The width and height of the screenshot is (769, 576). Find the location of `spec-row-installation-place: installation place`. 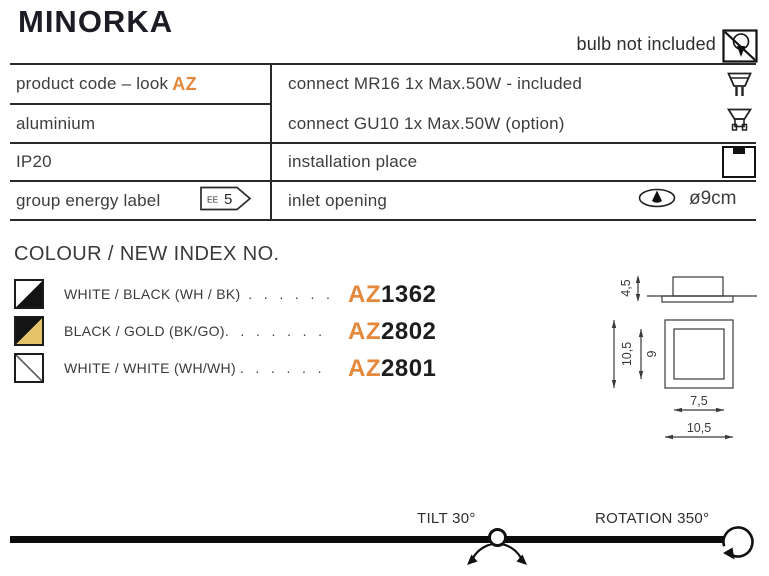

spec-row-installation-place: installation place is located at coordinates (352, 162).